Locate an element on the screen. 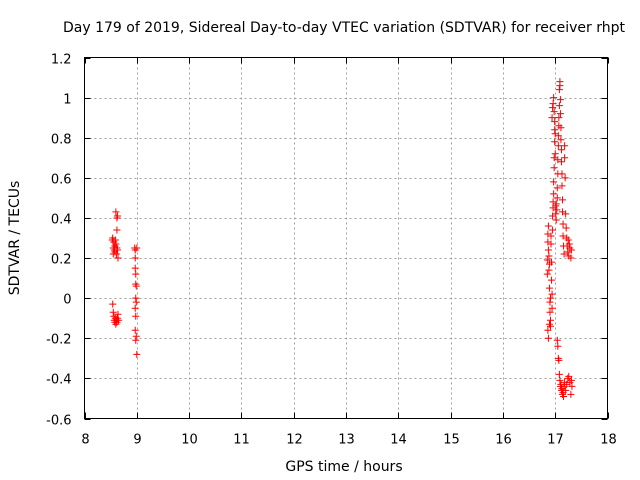  x-tick-labels: 8 9 10 11 12 13 14 15 16 17 18 is located at coordinates (348, 440).